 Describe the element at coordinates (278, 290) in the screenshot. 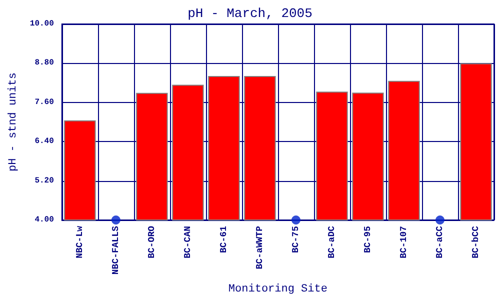

I see `x-axis-title: Monitoring Site` at that location.